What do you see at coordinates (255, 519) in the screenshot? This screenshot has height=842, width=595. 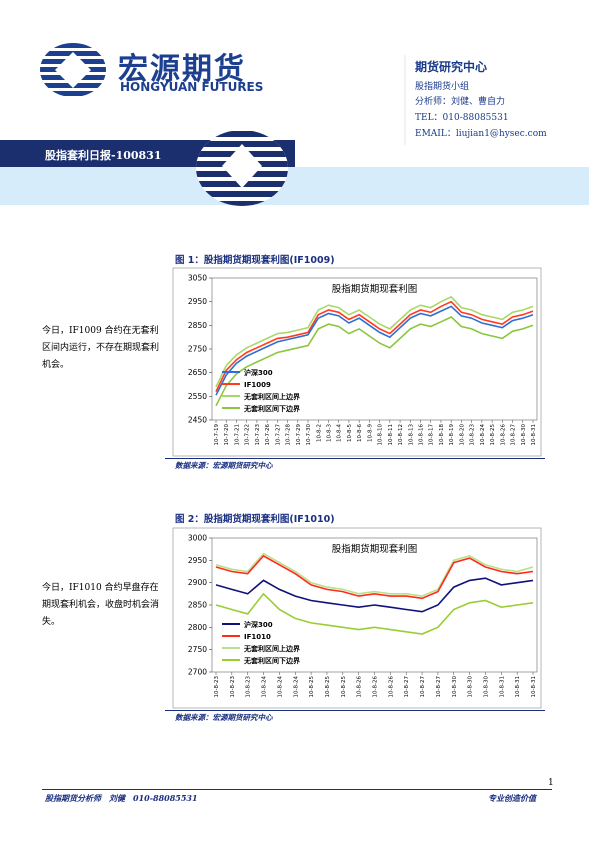 I see `caption: 图 2：股指期货期现套利图(IF1010)` at bounding box center [255, 519].